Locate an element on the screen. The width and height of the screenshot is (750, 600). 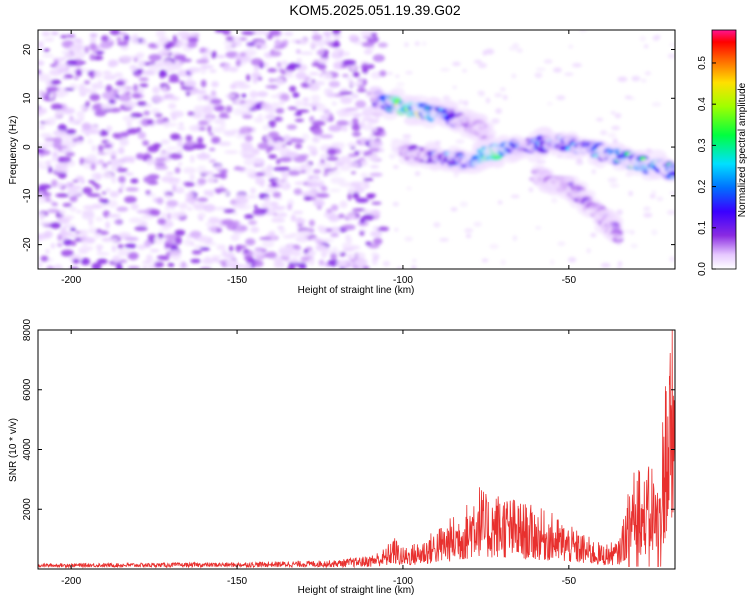
x-tick-label: -50 is located at coordinates (569, 280).